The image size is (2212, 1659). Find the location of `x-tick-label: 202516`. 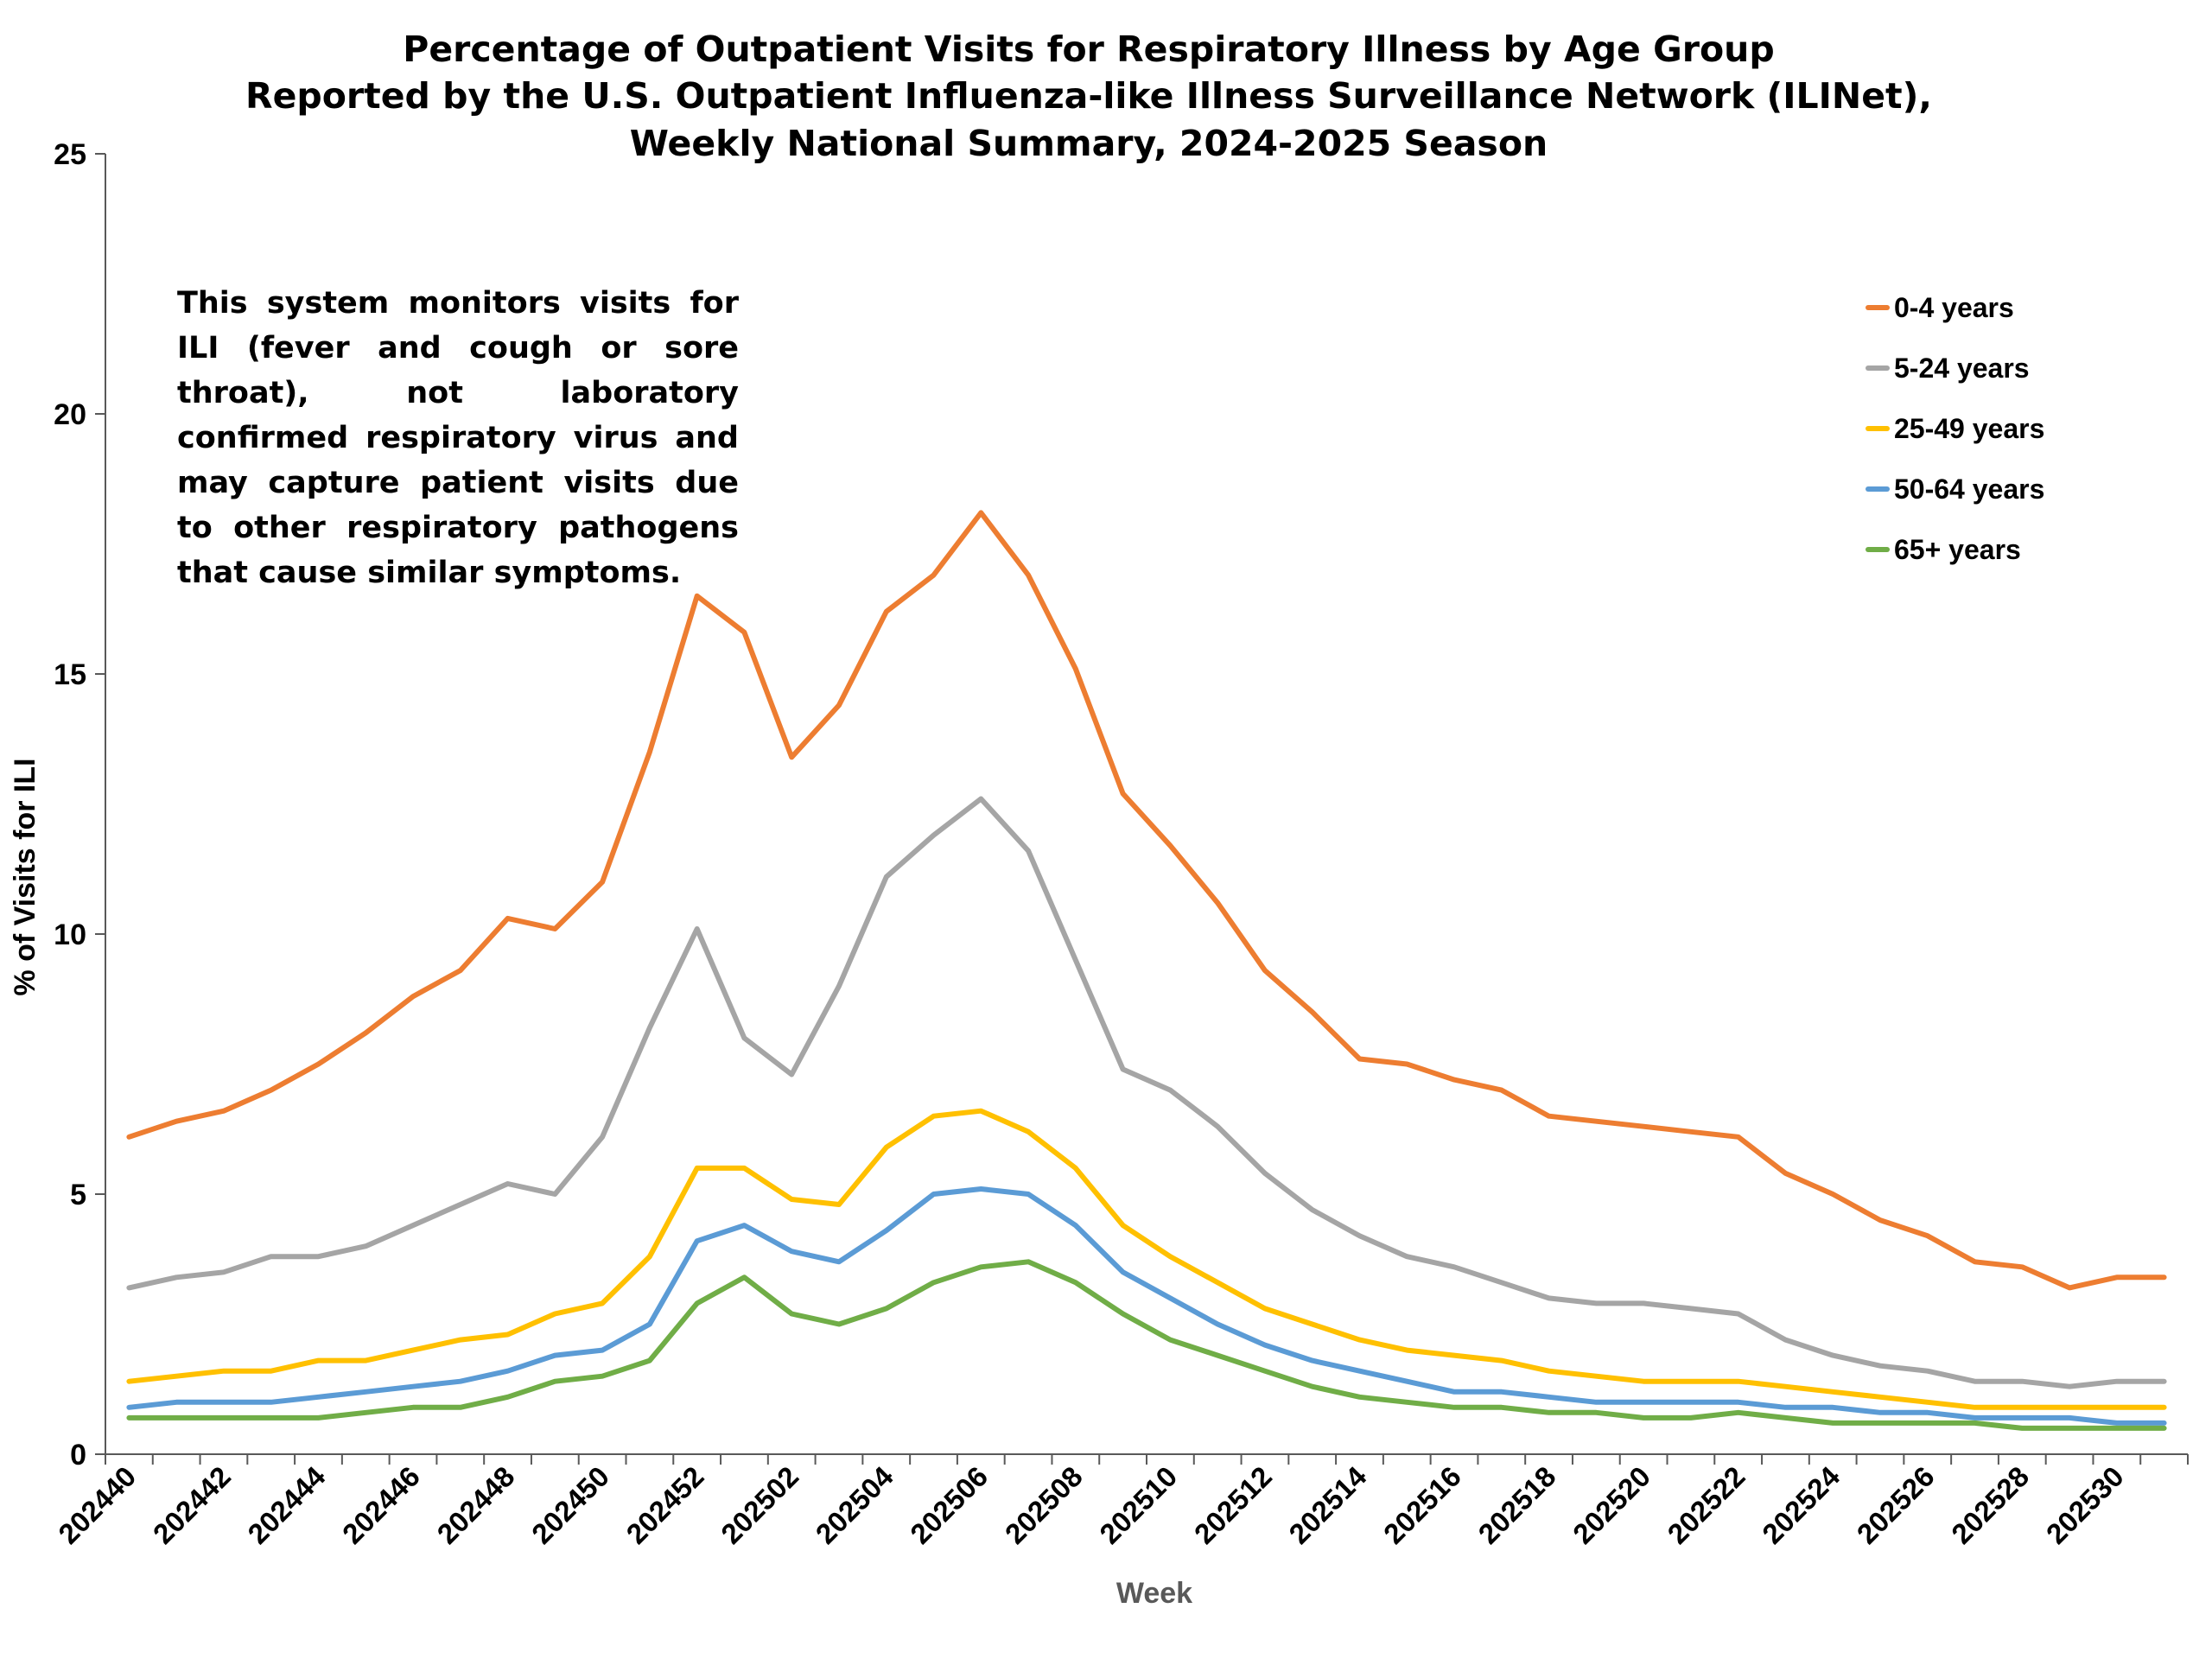

x-tick-label: 202516 is located at coordinates (1422, 1505).